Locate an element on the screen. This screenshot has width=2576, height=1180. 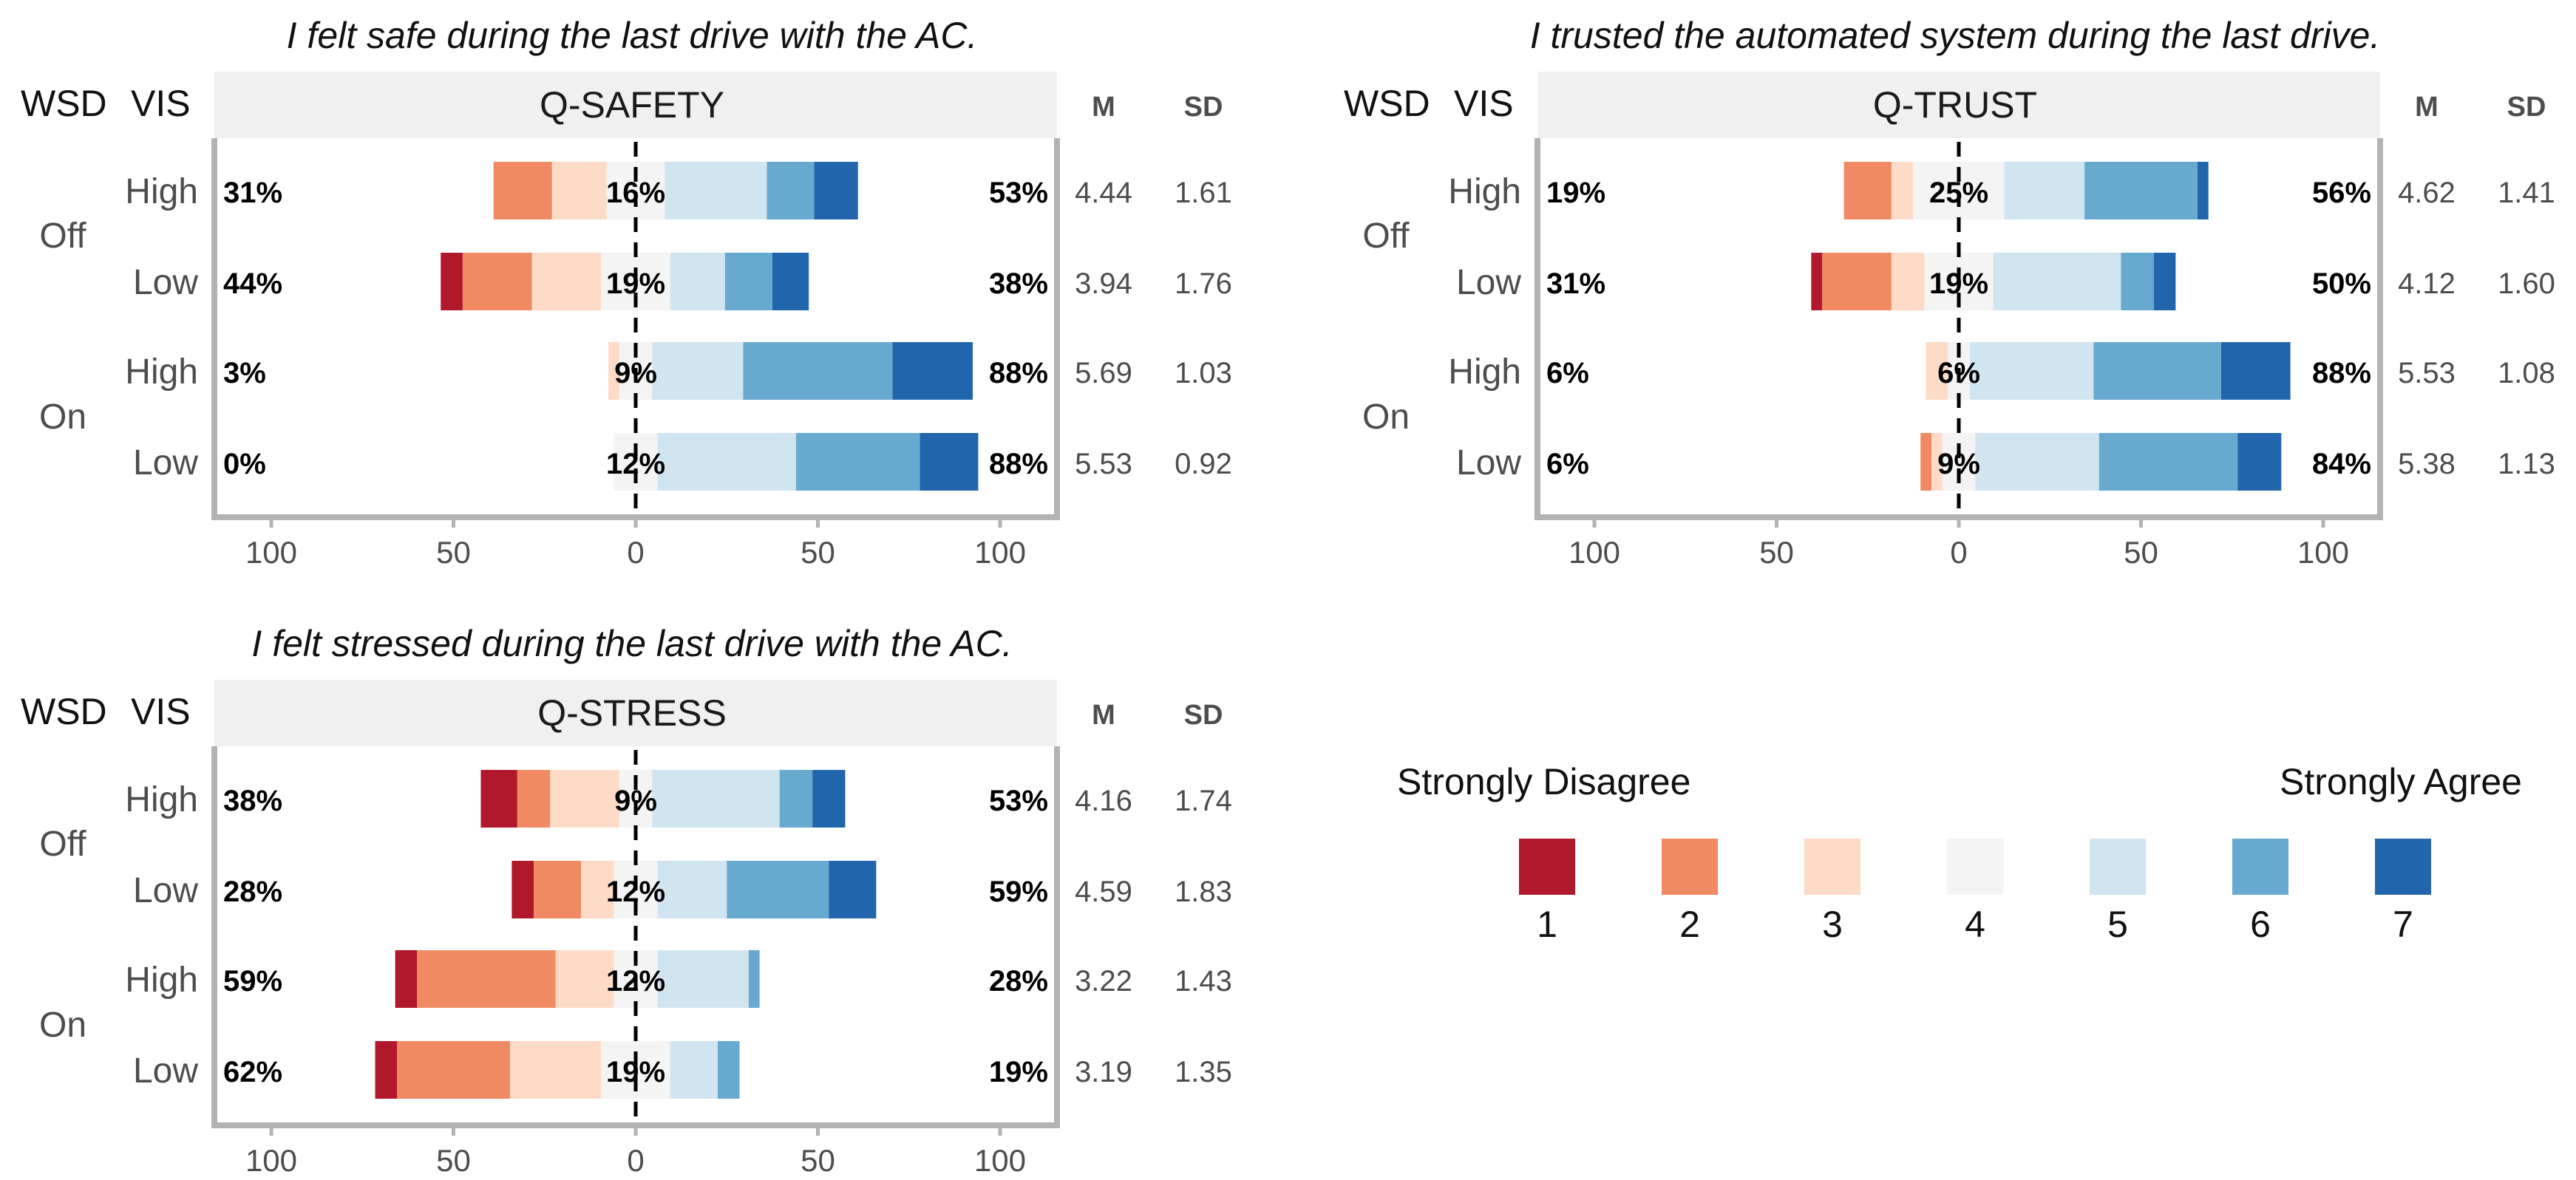
left-percent: 44% is located at coordinates (252, 283).